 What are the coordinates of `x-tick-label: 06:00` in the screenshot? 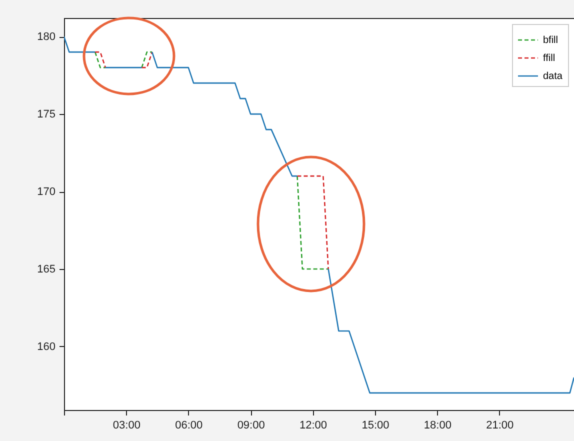 It's located at (189, 426).